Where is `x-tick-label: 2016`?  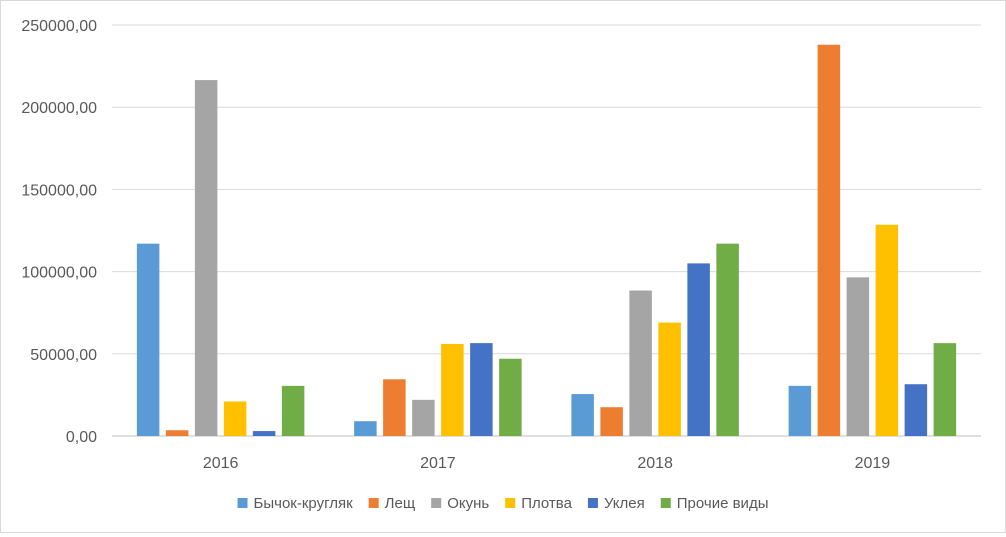 x-tick-label: 2016 is located at coordinates (221, 463).